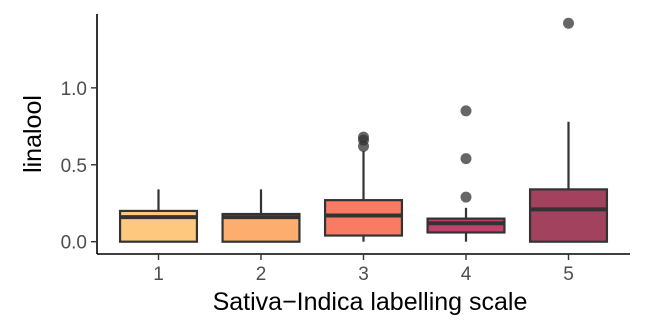 The image size is (653, 322). Describe the element at coordinates (466, 274) in the screenshot. I see `x-tick-label: 4` at that location.